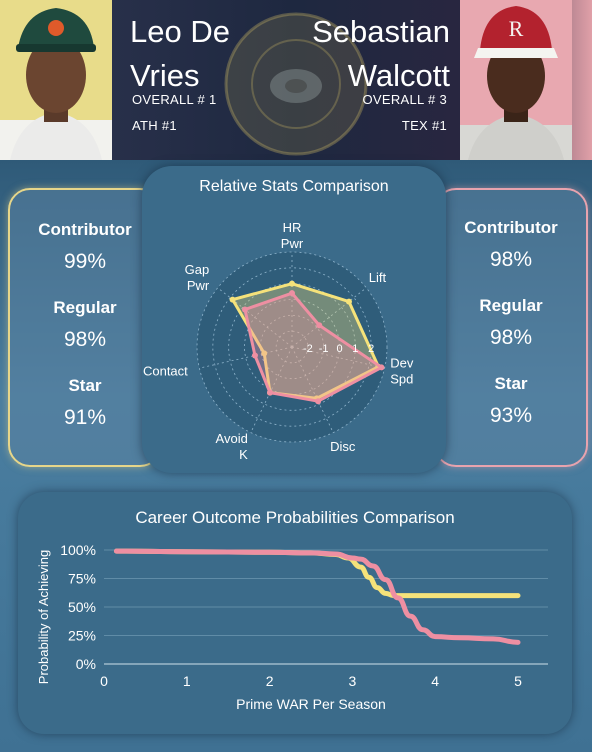  Describe the element at coordinates (174, 99) in the screenshot. I see `overall-rank-leo: OVERALL # 1` at that location.